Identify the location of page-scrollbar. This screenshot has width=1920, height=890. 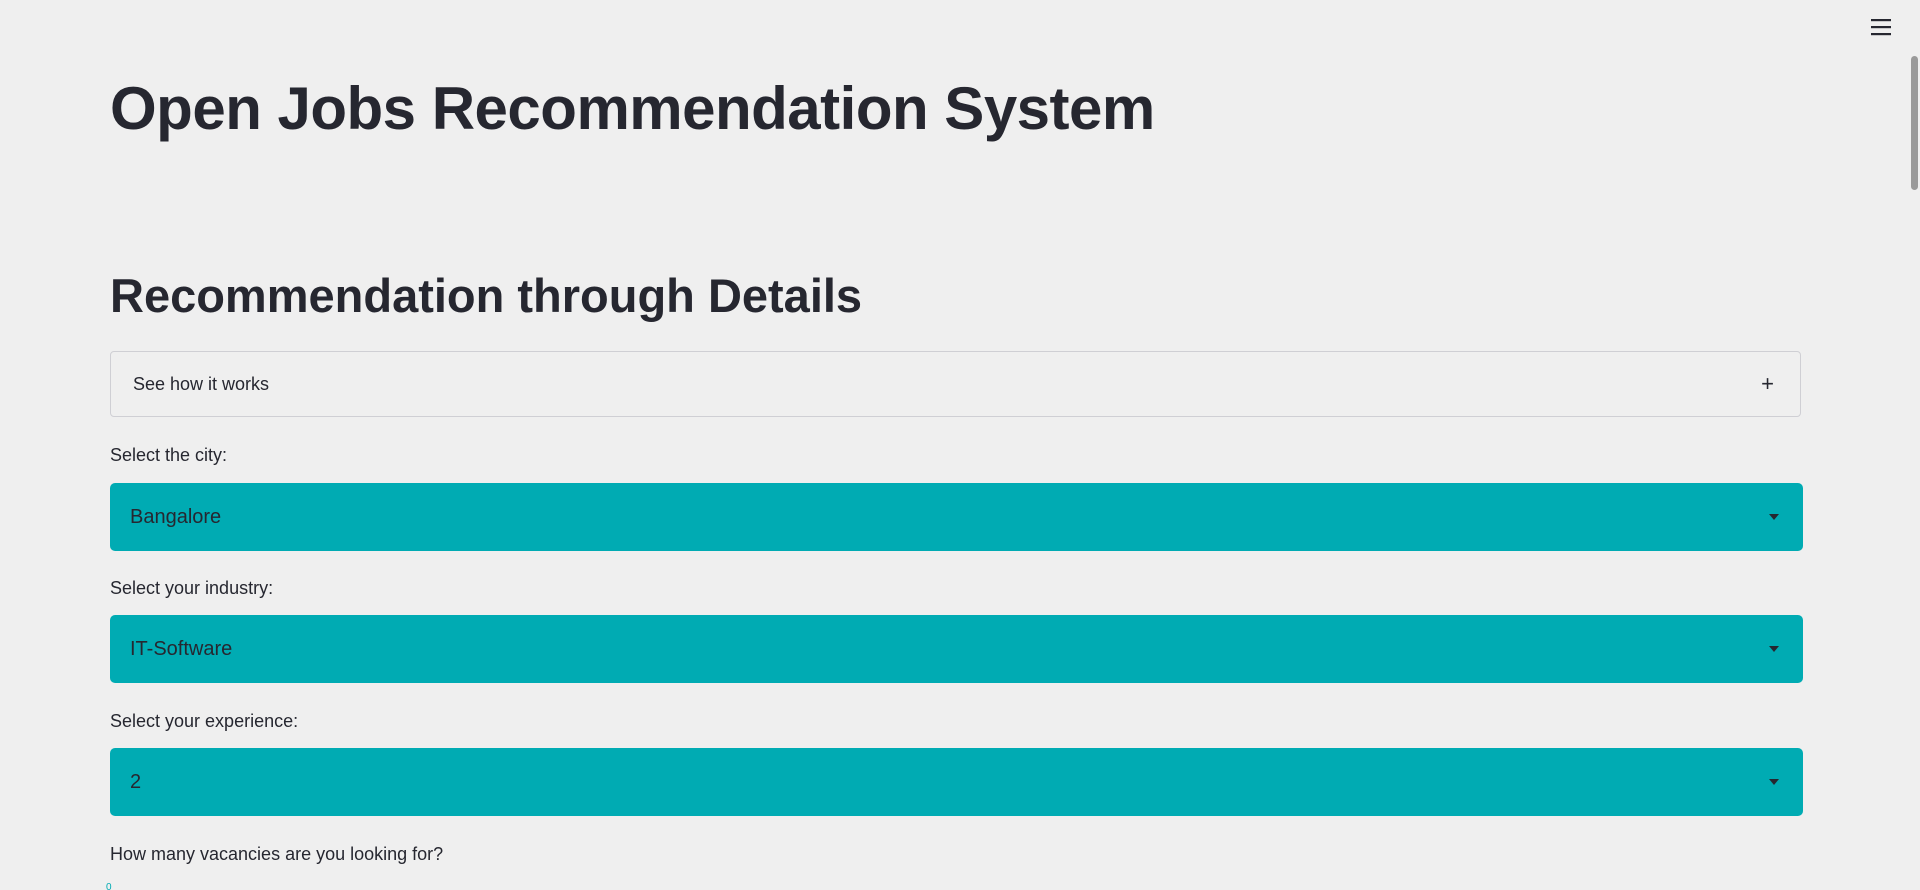
(1914, 445).